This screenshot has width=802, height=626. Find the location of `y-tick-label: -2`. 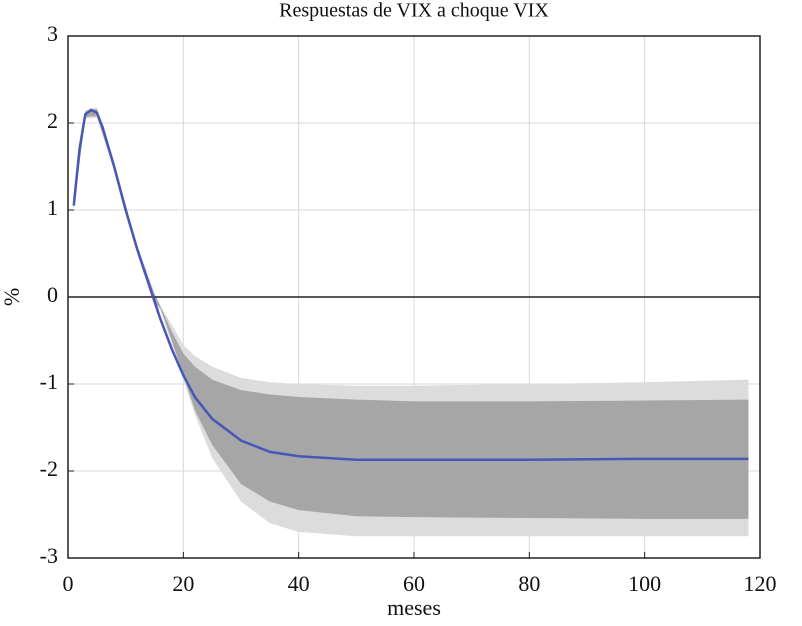

y-tick-label: -2 is located at coordinates (49, 468).